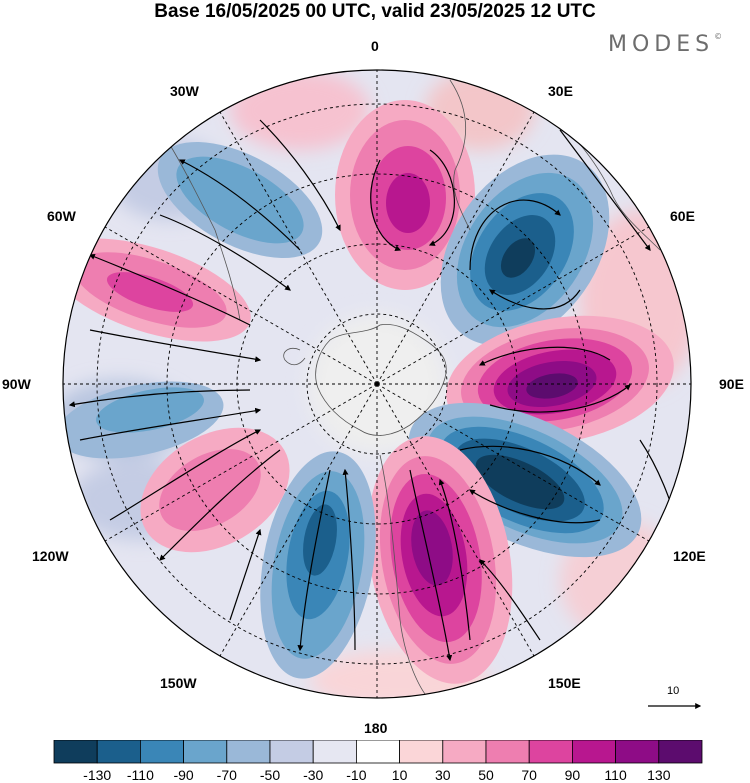 The width and height of the screenshot is (750, 783). I want to click on colorbar-tick-label: -130, so click(97, 775).